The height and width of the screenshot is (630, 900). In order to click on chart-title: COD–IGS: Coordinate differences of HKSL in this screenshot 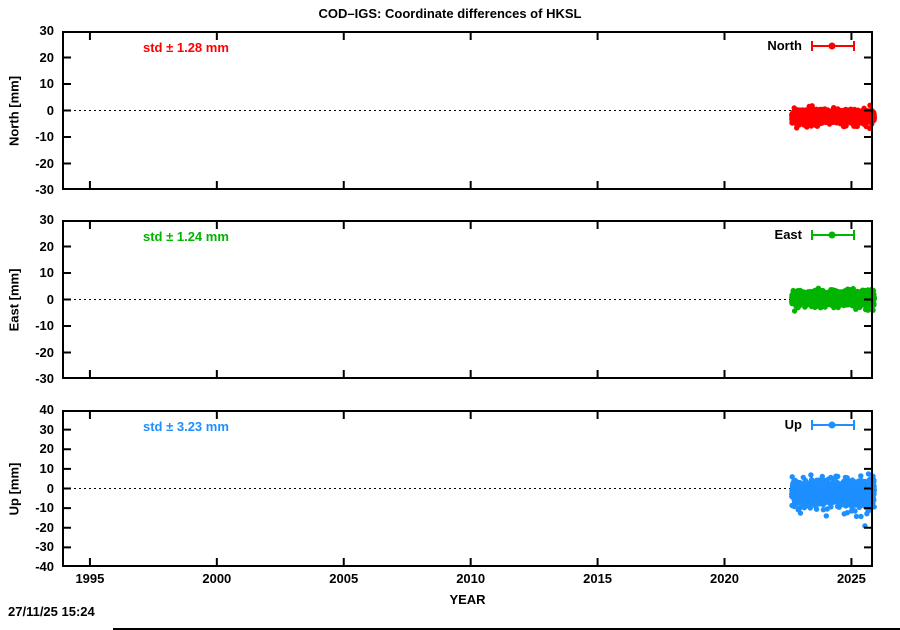, I will do `click(450, 13)`.